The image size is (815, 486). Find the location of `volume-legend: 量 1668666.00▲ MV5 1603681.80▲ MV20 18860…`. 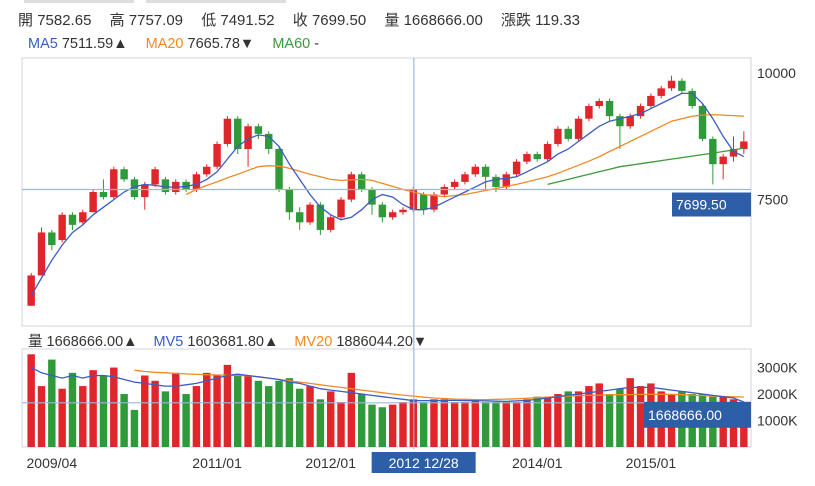

volume-legend: 量 1668666.00▲ MV5 1603681.80▲ MV20 18860… is located at coordinates (233, 340).